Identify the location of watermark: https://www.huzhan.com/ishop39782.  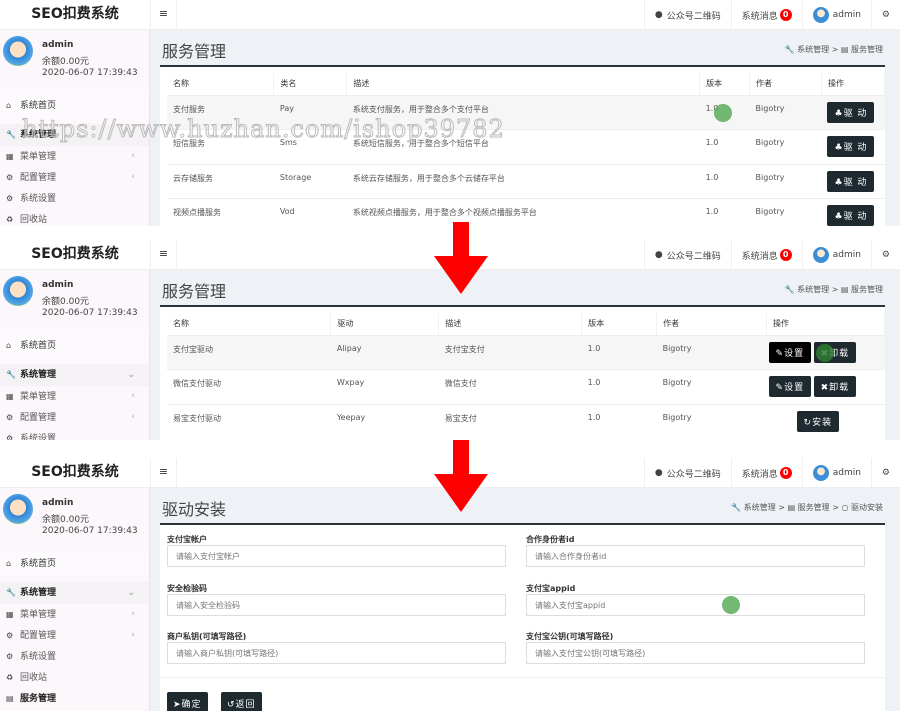
(263, 129).